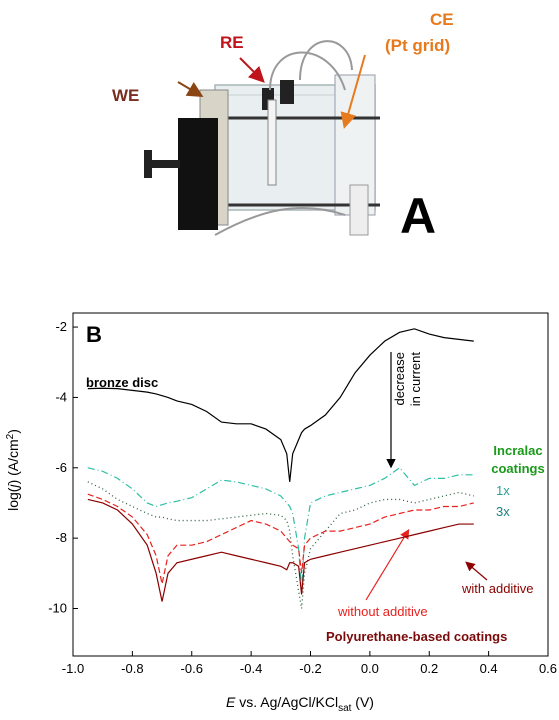 This screenshot has height=720, width=559. Describe the element at coordinates (13, 431) in the screenshot. I see `y-axis-label-part: )` at that location.